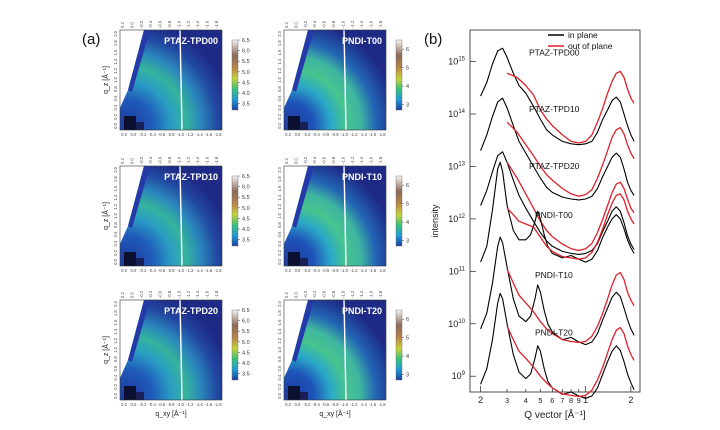 Image resolution: width=720 pixels, height=430 pixels. Describe the element at coordinates (585, 400) in the screenshot. I see `x-tick-label: 1` at that location.